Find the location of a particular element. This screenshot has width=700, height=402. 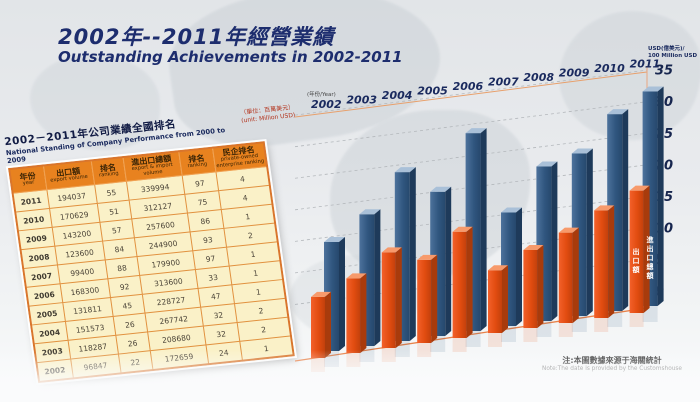

bar-group-2008 is located at coordinates (540, 251).